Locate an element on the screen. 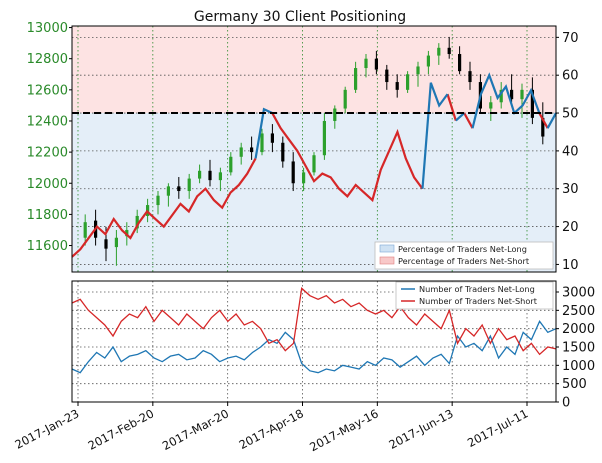 The height and width of the screenshot is (463, 602). right-tick-label: 10 is located at coordinates (570, 265).